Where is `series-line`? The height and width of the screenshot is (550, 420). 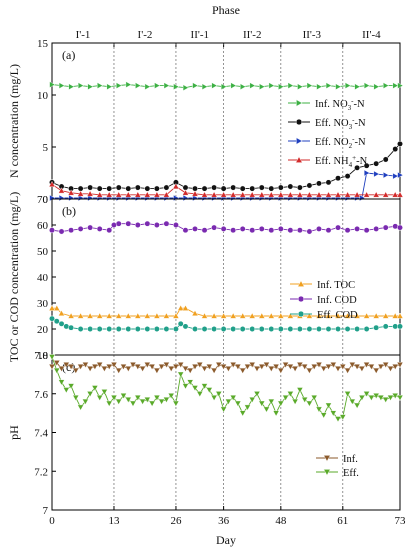
series-line is located at coordinates (226, 312).